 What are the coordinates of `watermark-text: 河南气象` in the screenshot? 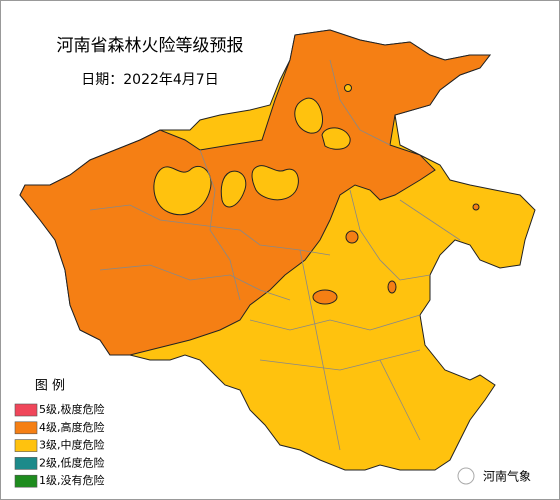 It's located at (507, 476).